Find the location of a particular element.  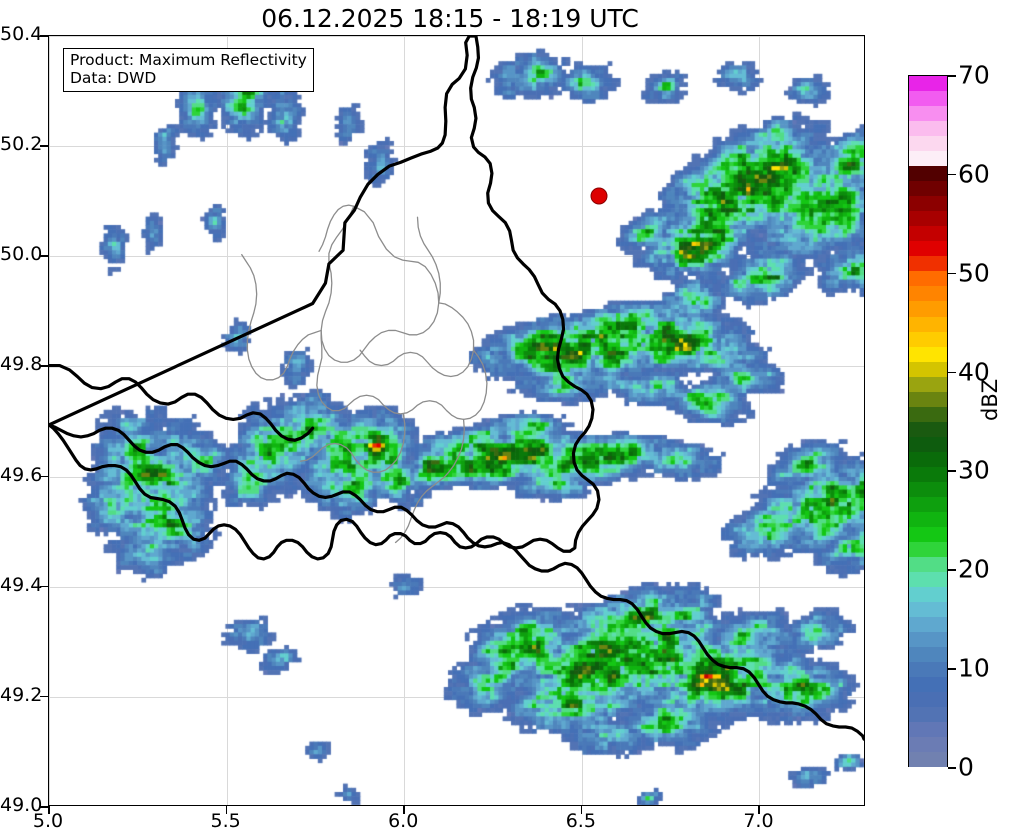

y-tick-label: 49.8 is located at coordinates (21, 364).